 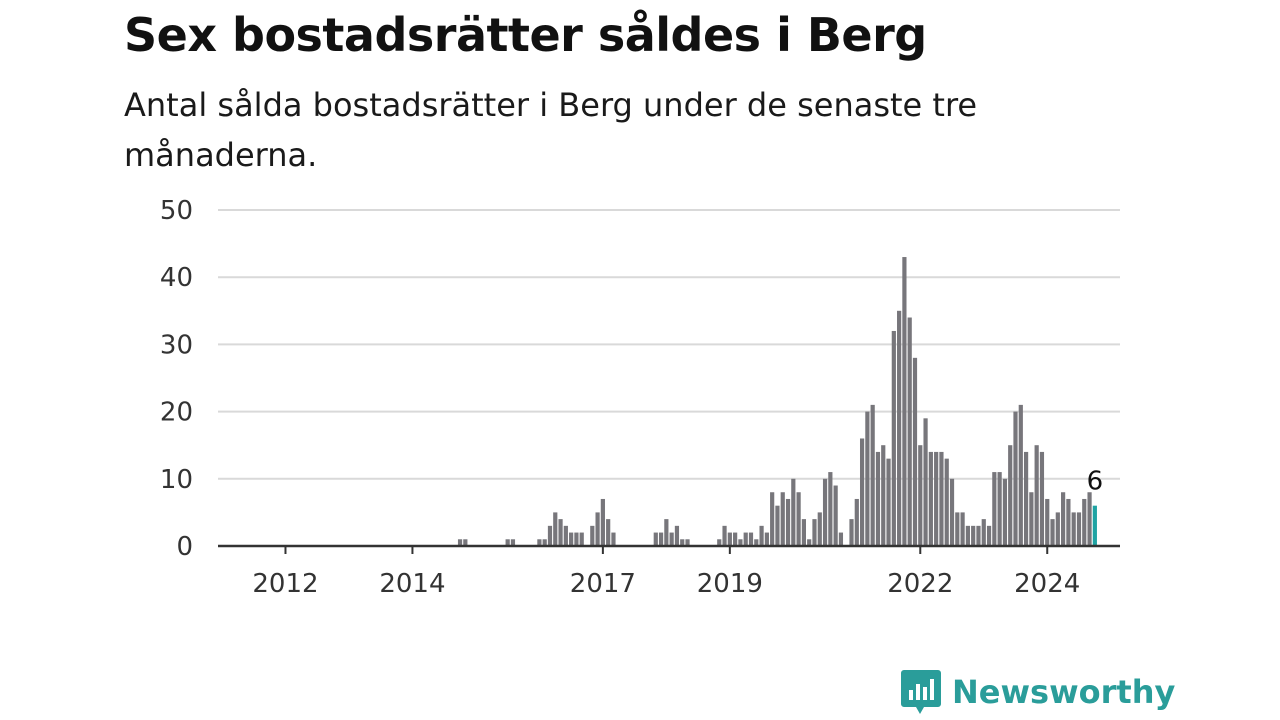 I want to click on x-tick-label: 2019, so click(x=730, y=584).